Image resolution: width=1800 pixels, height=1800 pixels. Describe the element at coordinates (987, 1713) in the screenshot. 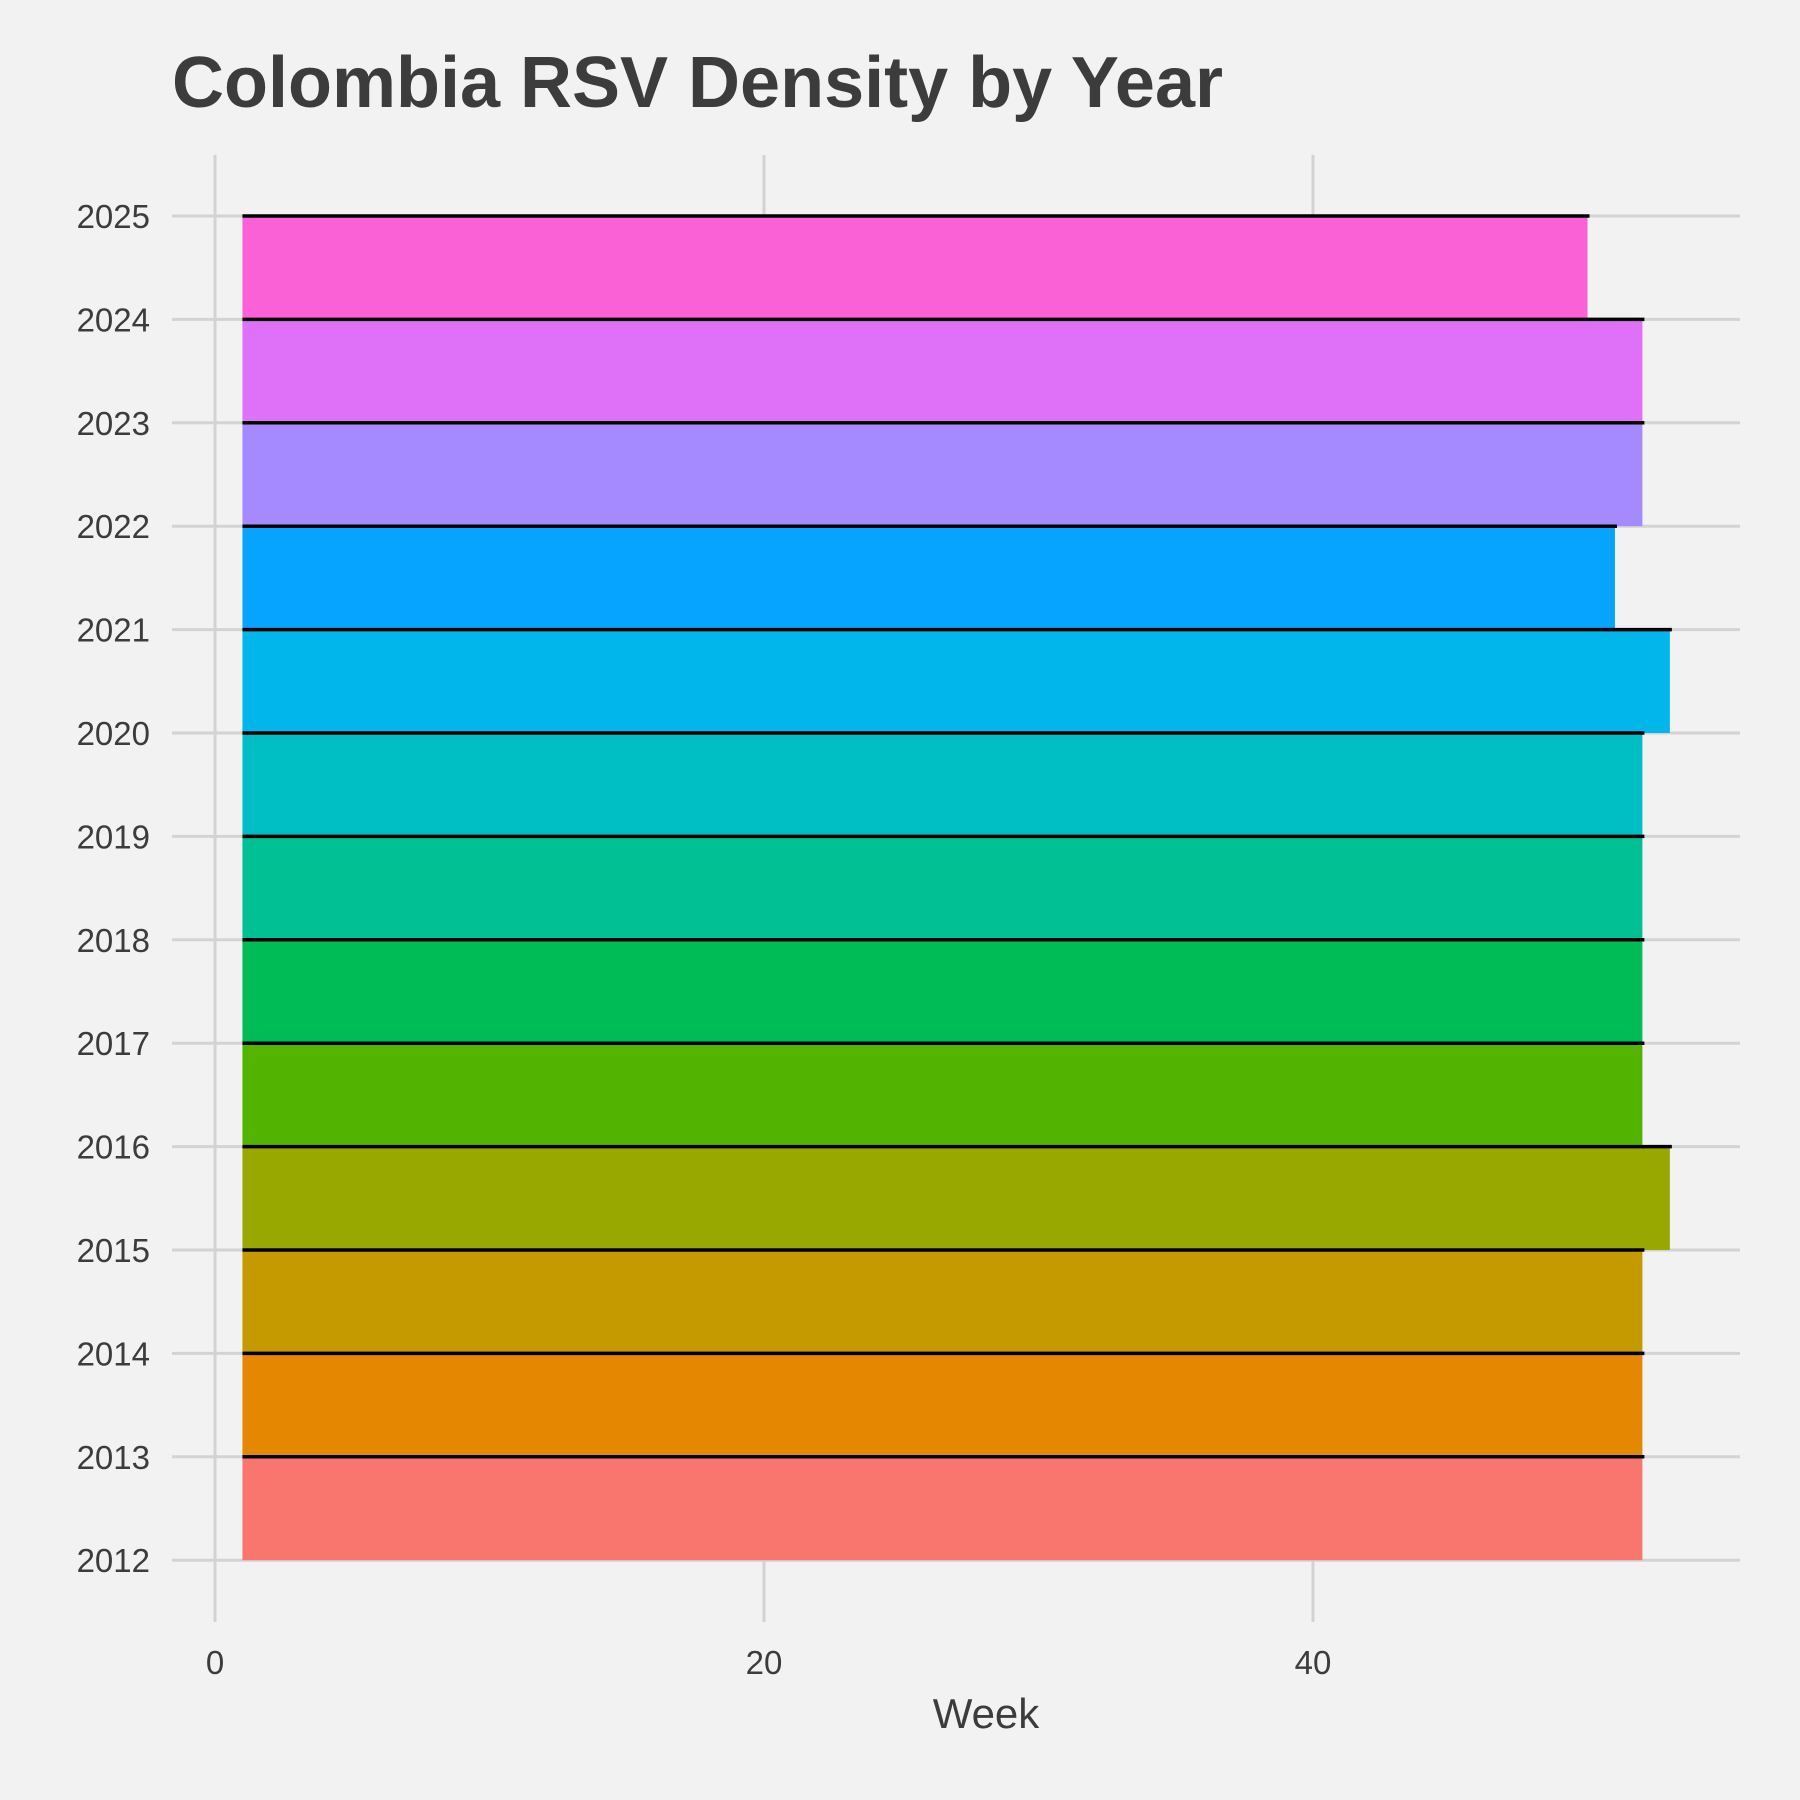

I see `x-axis-title: Week` at that location.